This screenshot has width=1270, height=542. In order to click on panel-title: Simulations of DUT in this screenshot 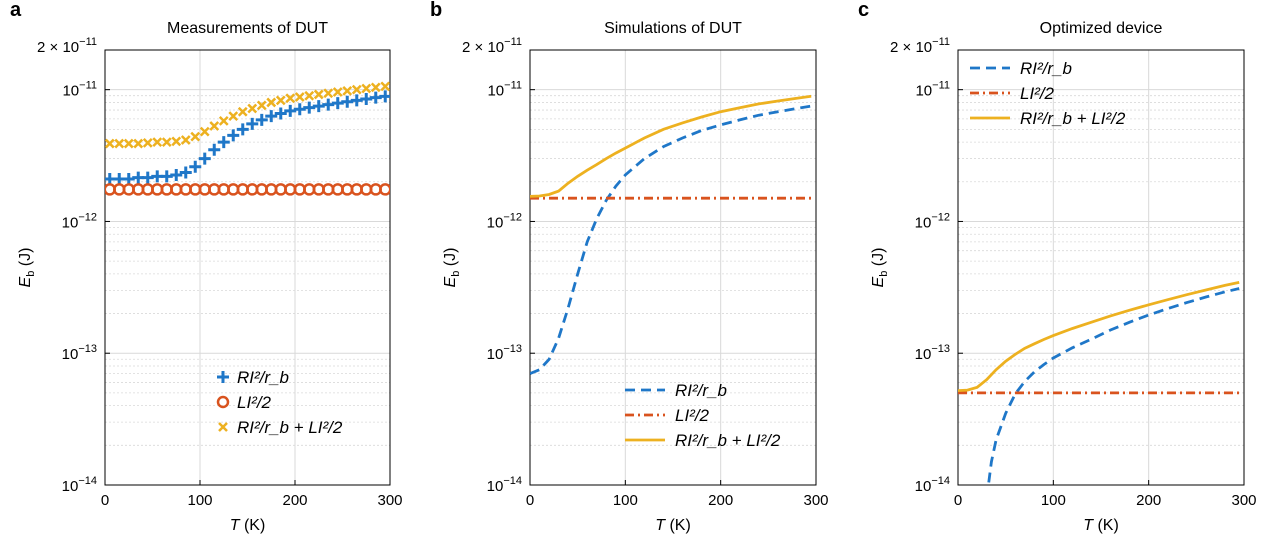, I will do `click(673, 28)`.